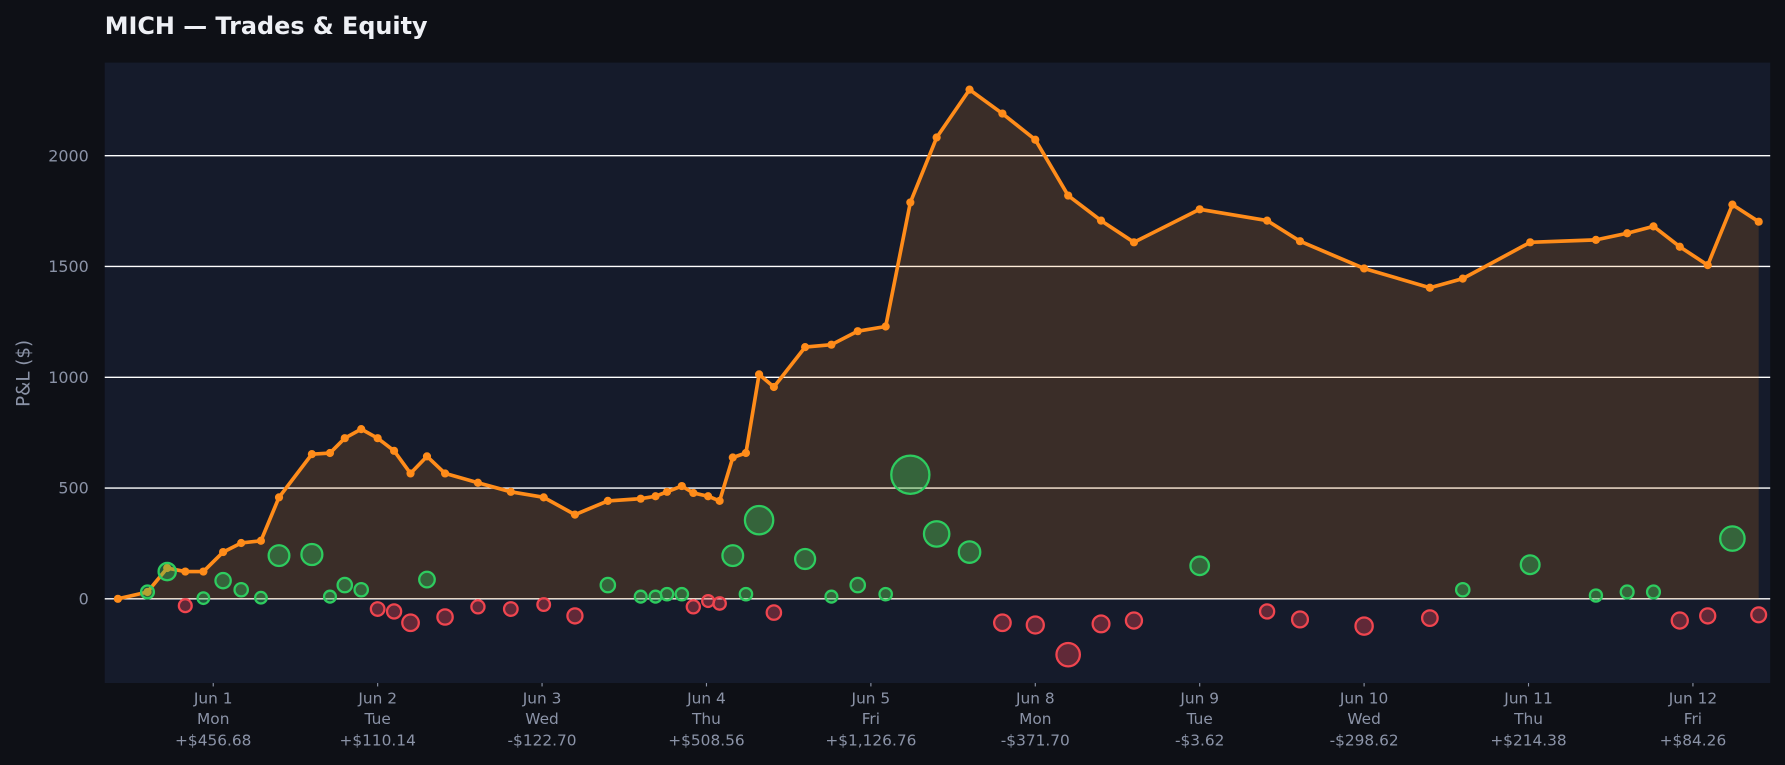  I want to click on x-tick-pnl: +$508.56, so click(706, 741).